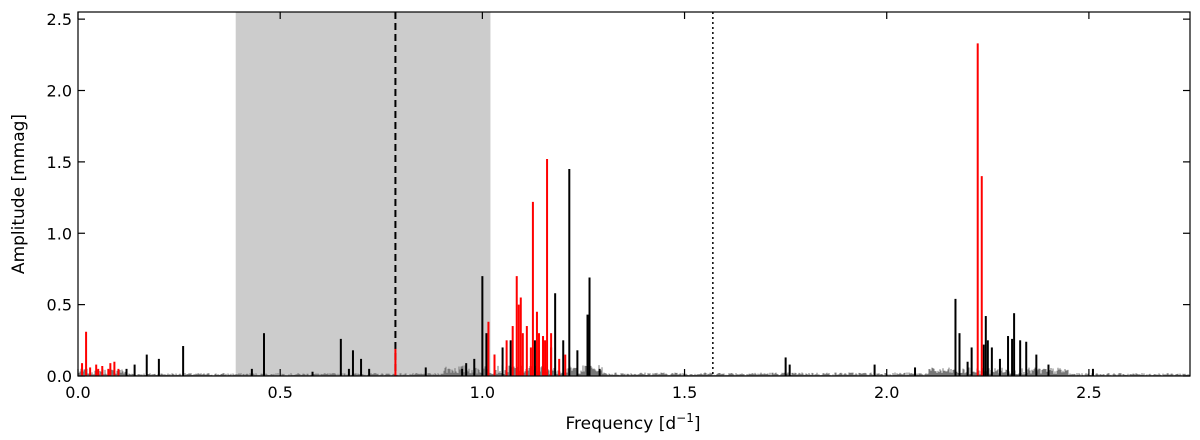 The image size is (1200, 440). What do you see at coordinates (59, 19) in the screenshot?
I see `y-tick-label: 2.5` at bounding box center [59, 19].